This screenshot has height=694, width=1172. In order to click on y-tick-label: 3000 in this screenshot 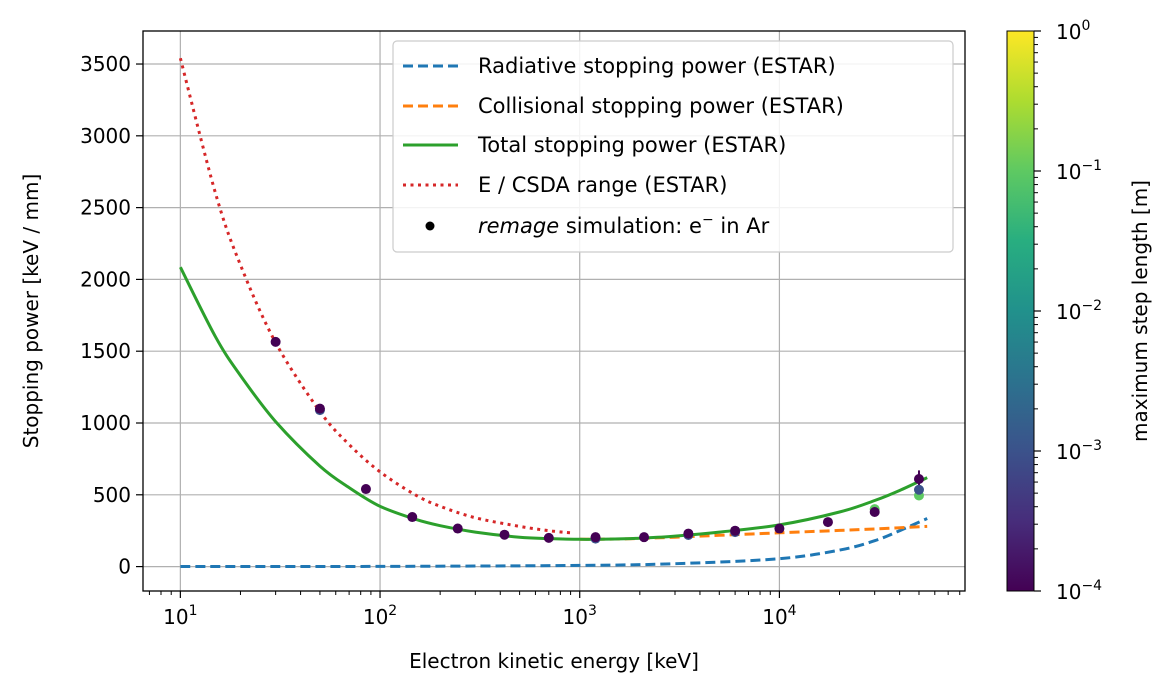, I will do `click(105, 136)`.